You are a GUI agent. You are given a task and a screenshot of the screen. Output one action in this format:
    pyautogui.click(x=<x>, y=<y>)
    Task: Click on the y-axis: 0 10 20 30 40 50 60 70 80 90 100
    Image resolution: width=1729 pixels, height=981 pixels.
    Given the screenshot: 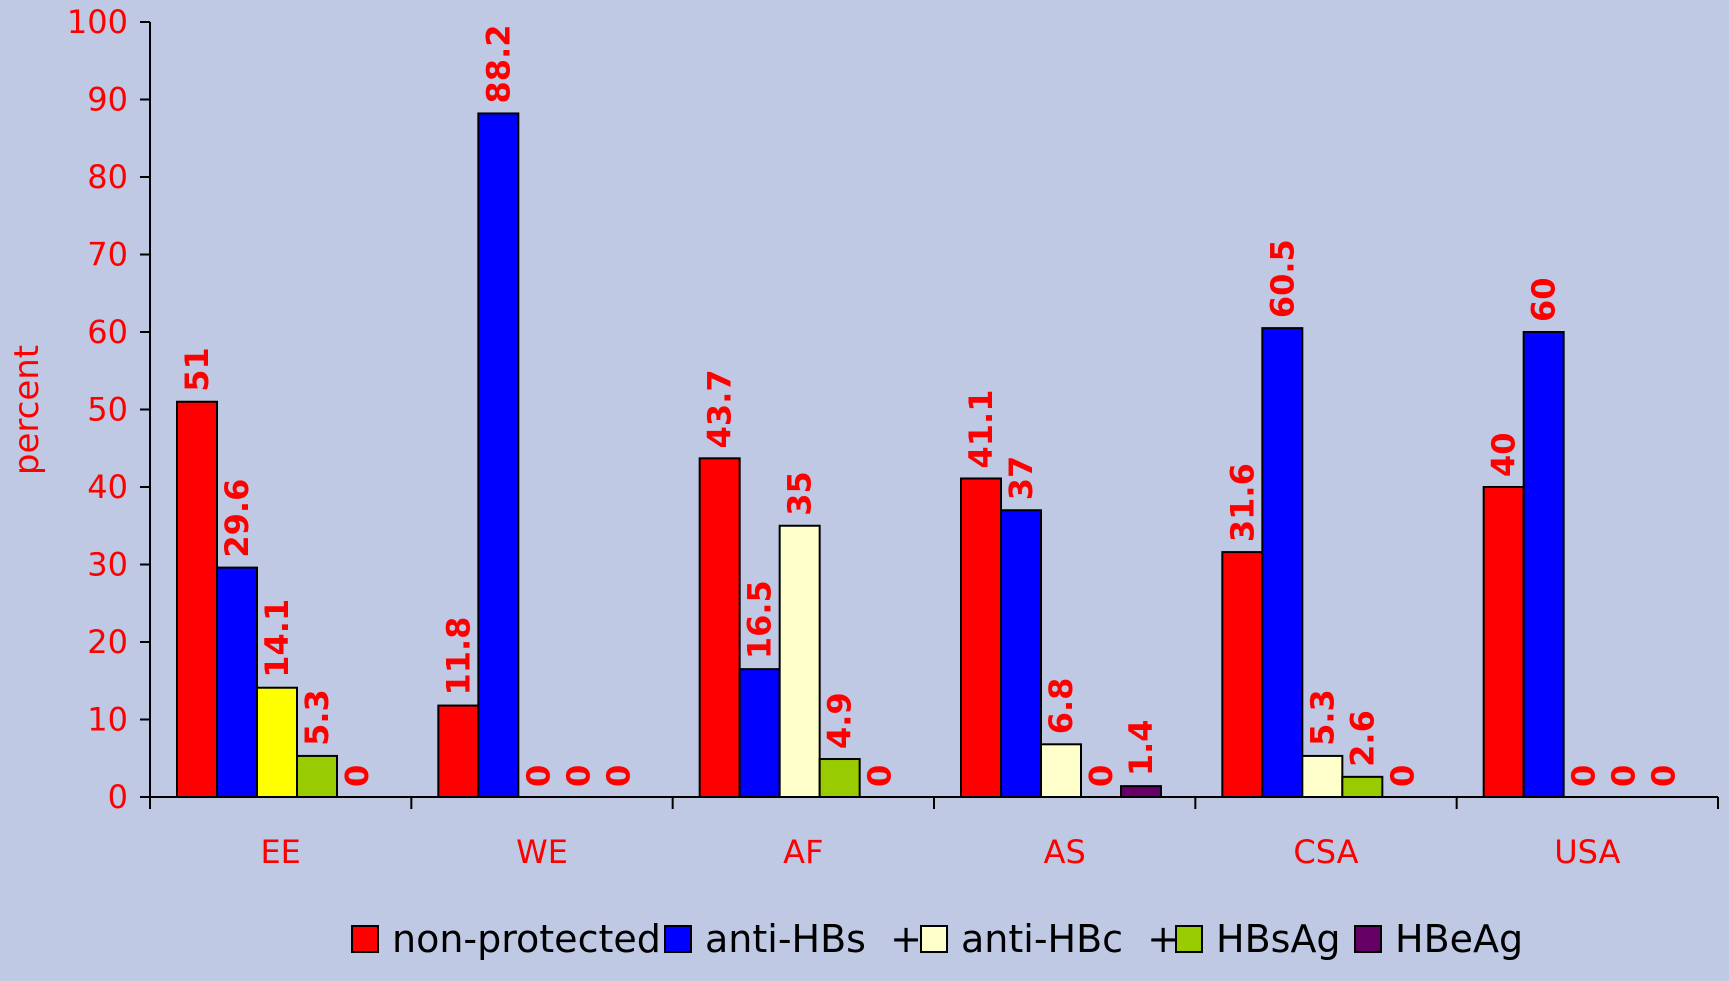 What is the action you would take?
    pyautogui.click(x=109, y=409)
    